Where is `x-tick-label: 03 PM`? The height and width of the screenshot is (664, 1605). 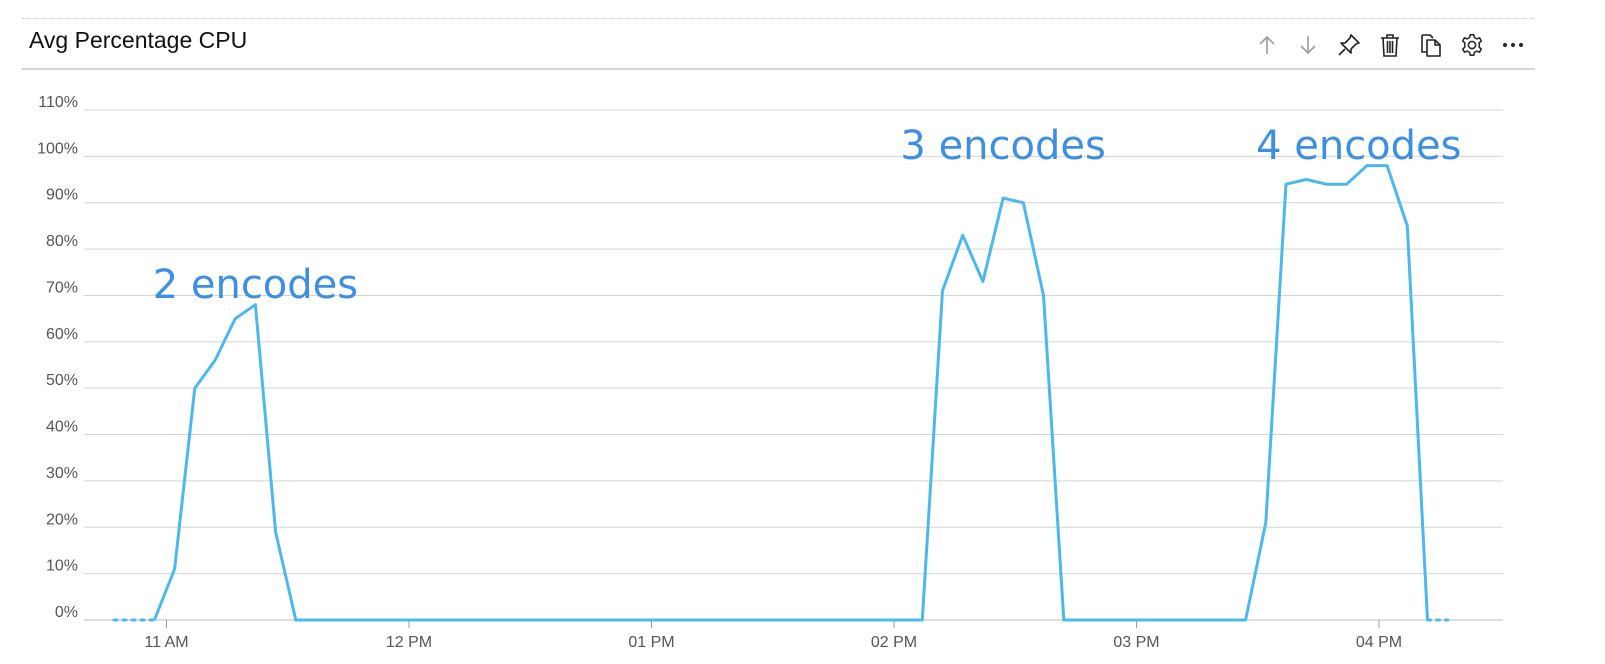
x-tick-label: 03 PM is located at coordinates (1136, 642).